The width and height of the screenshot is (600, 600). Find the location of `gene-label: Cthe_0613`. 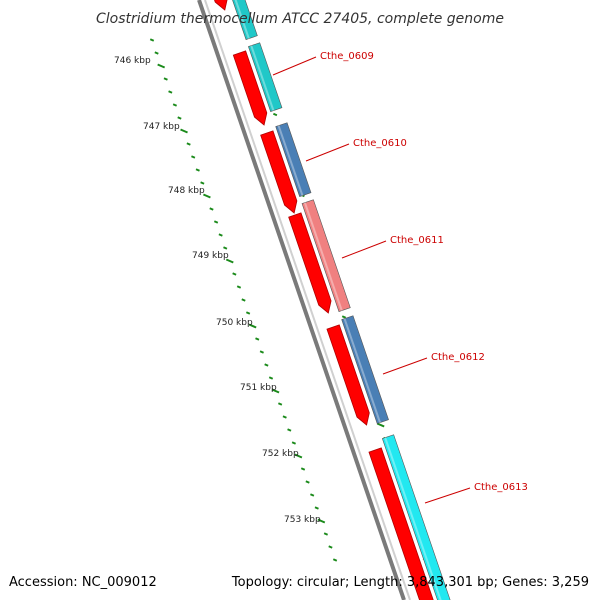

gene-label: Cthe_0613 is located at coordinates (501, 487).